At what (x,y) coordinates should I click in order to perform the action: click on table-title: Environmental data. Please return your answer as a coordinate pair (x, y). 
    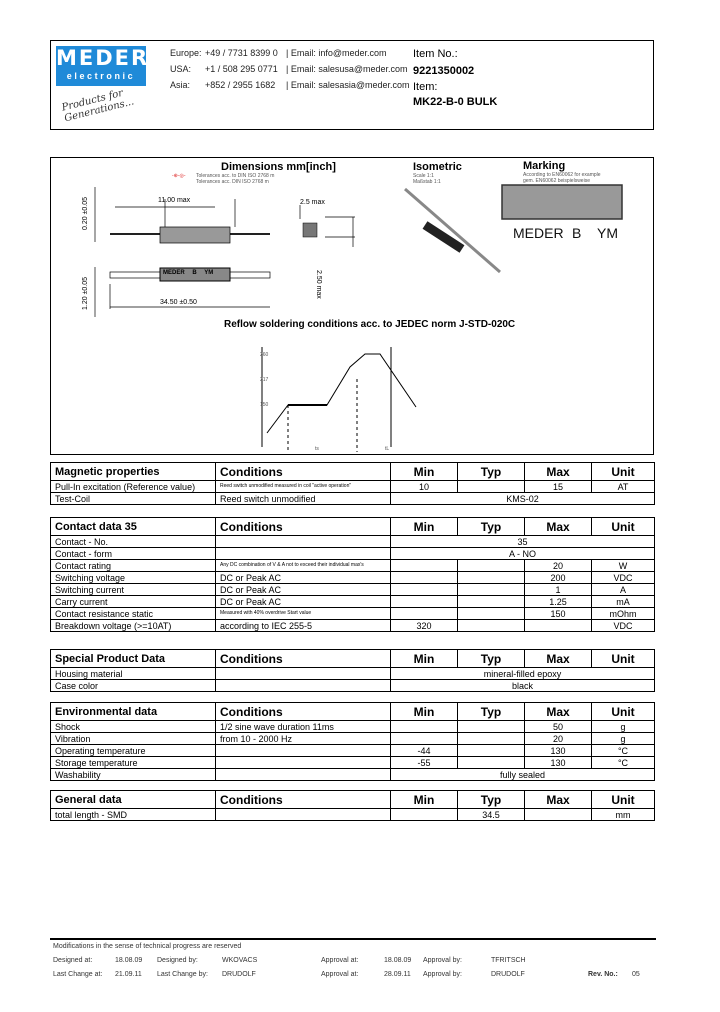
    Looking at the image, I should click on (133, 711).